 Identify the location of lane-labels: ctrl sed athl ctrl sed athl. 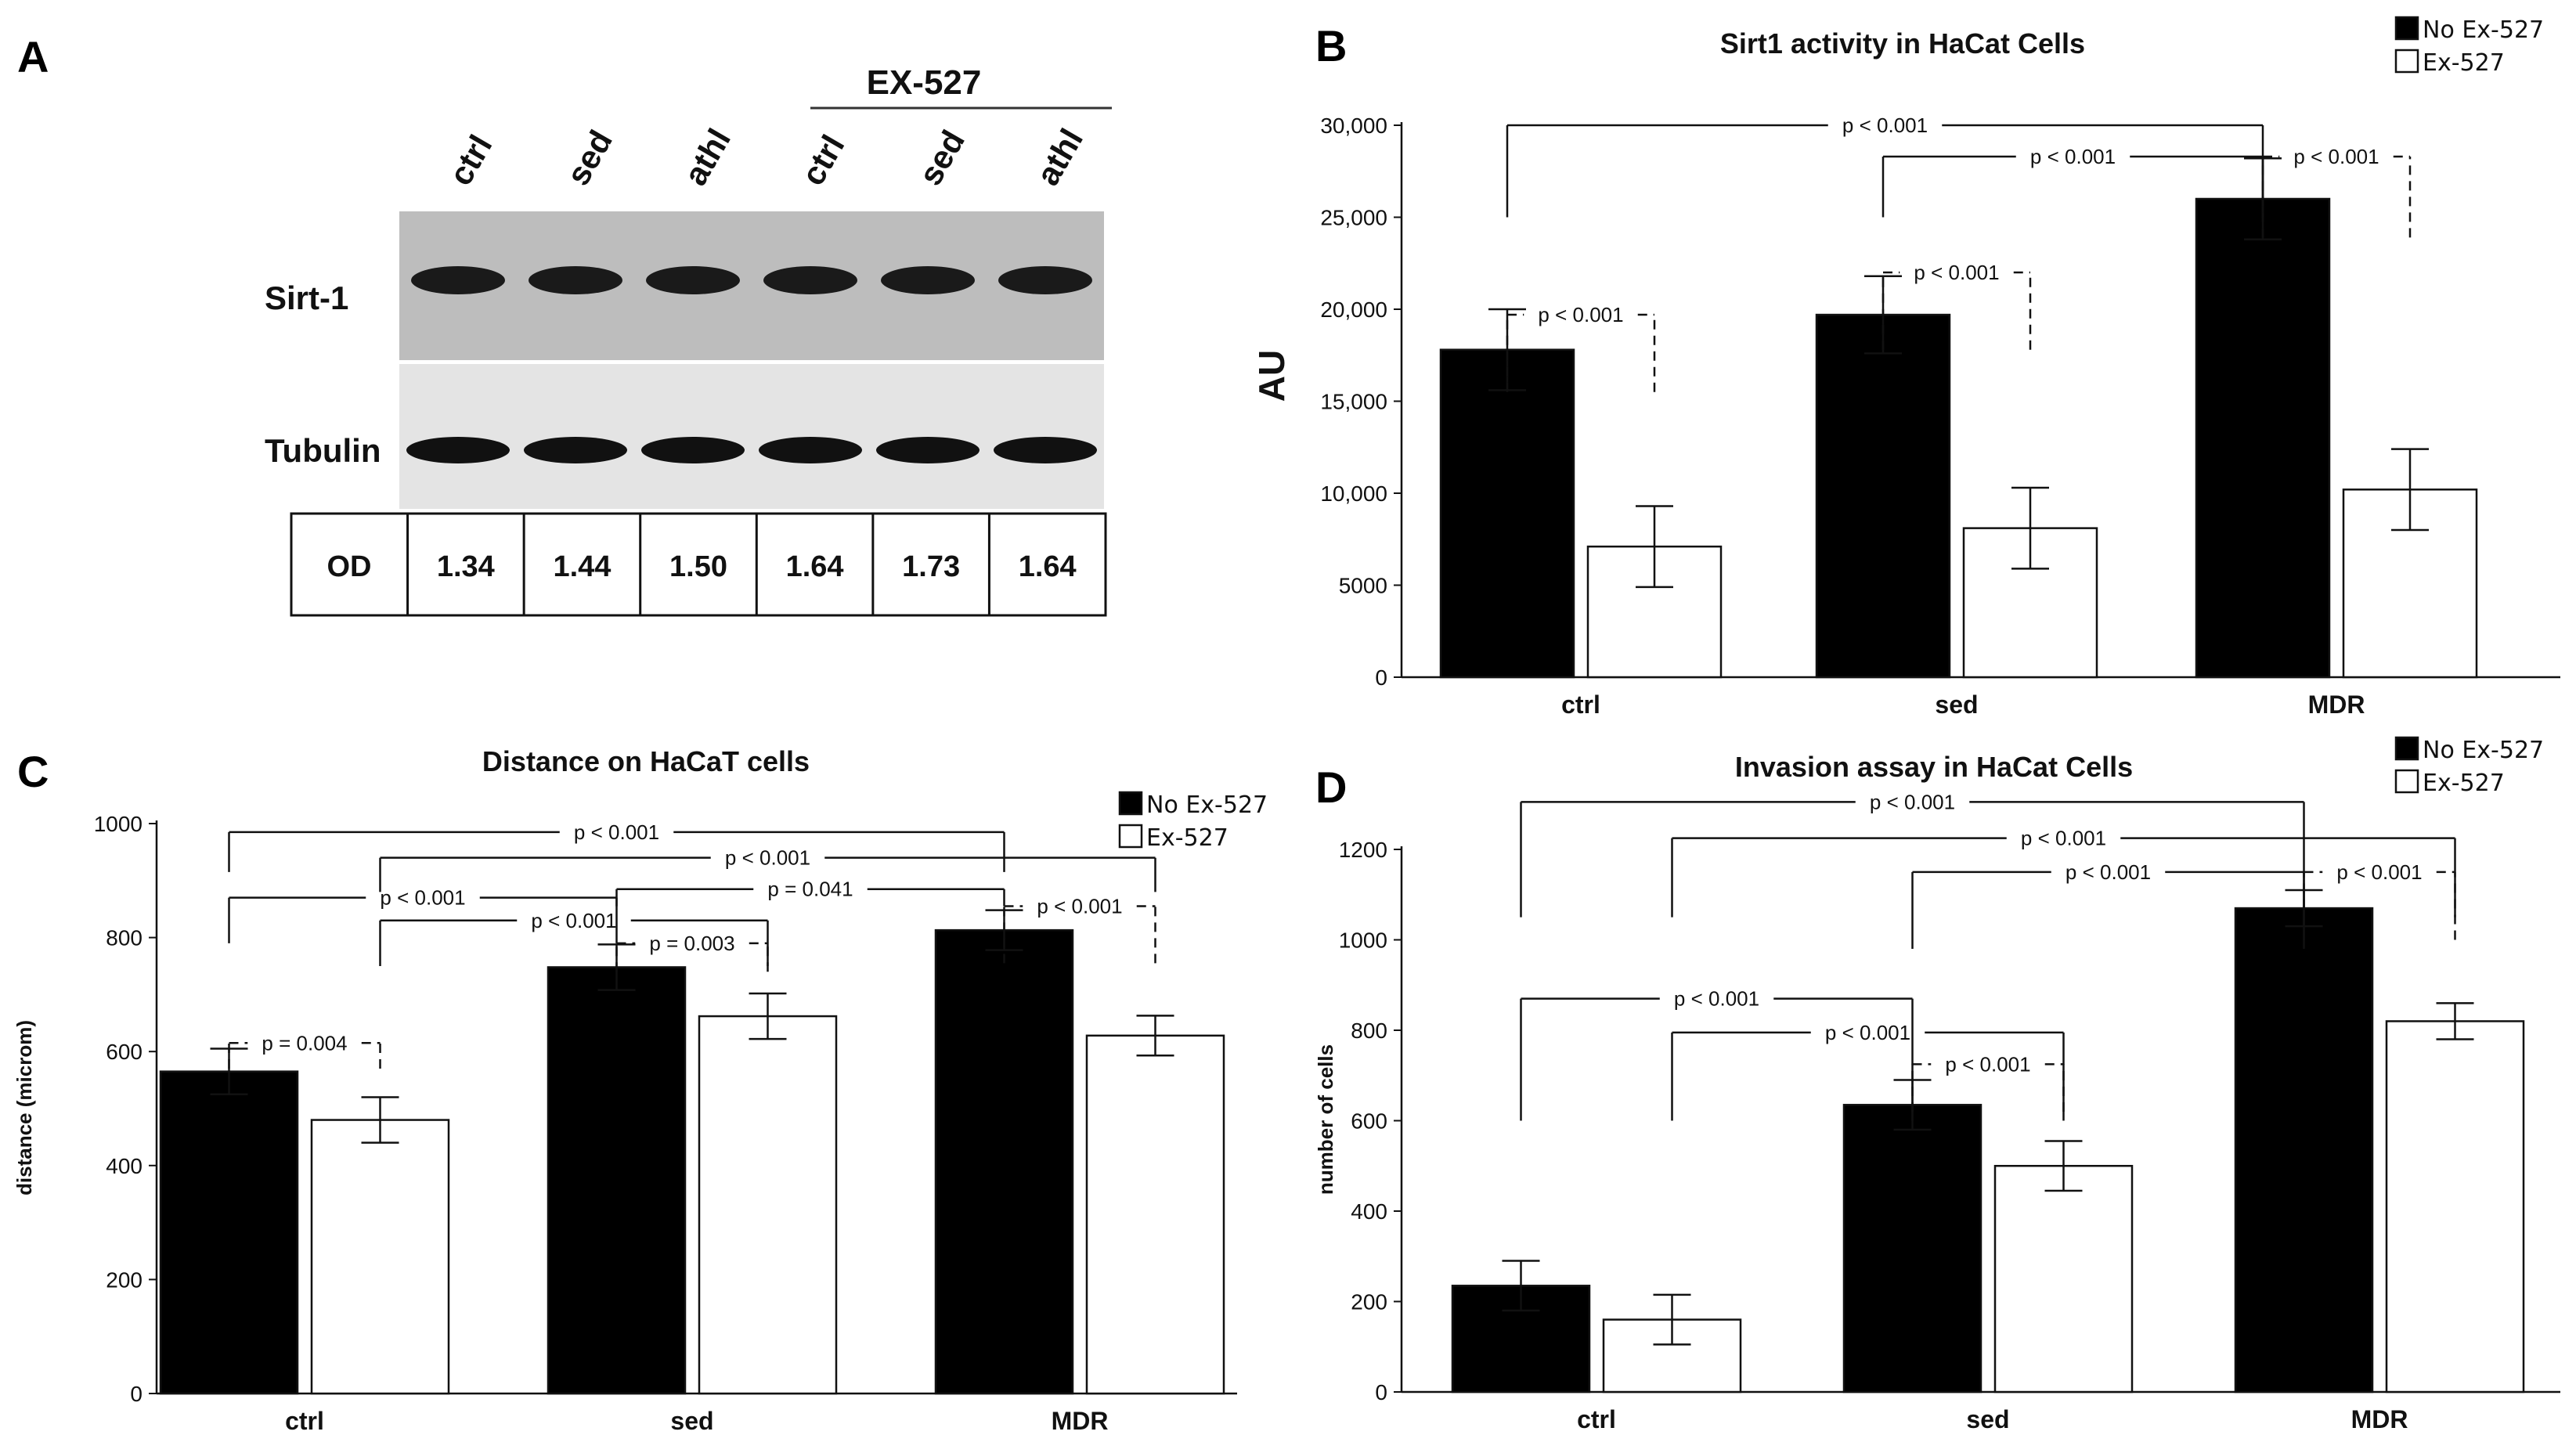
(766, 156).